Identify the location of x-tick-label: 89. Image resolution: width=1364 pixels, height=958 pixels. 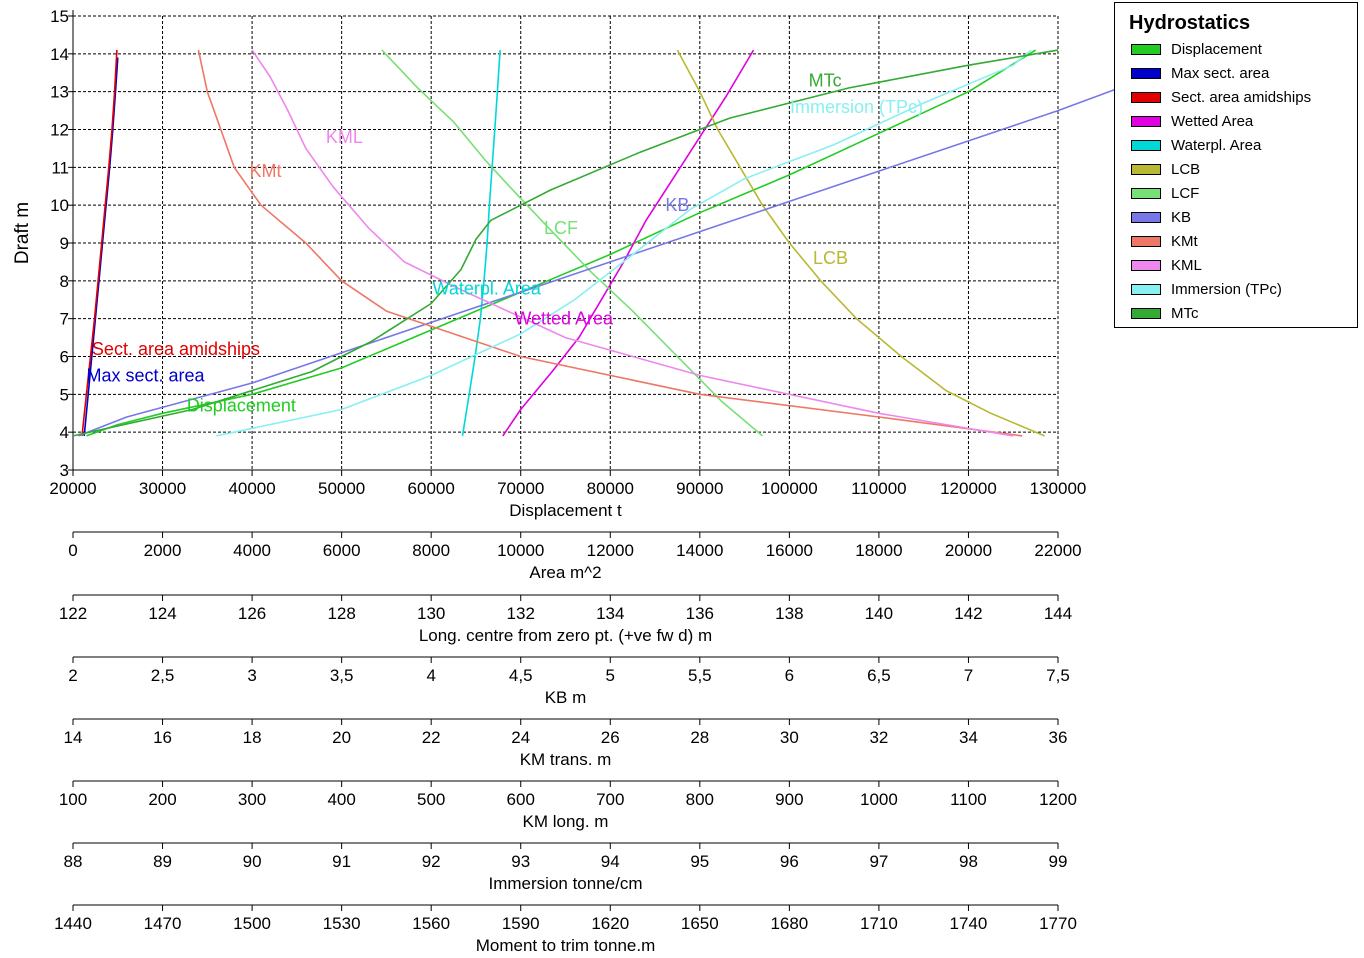
(162, 861).